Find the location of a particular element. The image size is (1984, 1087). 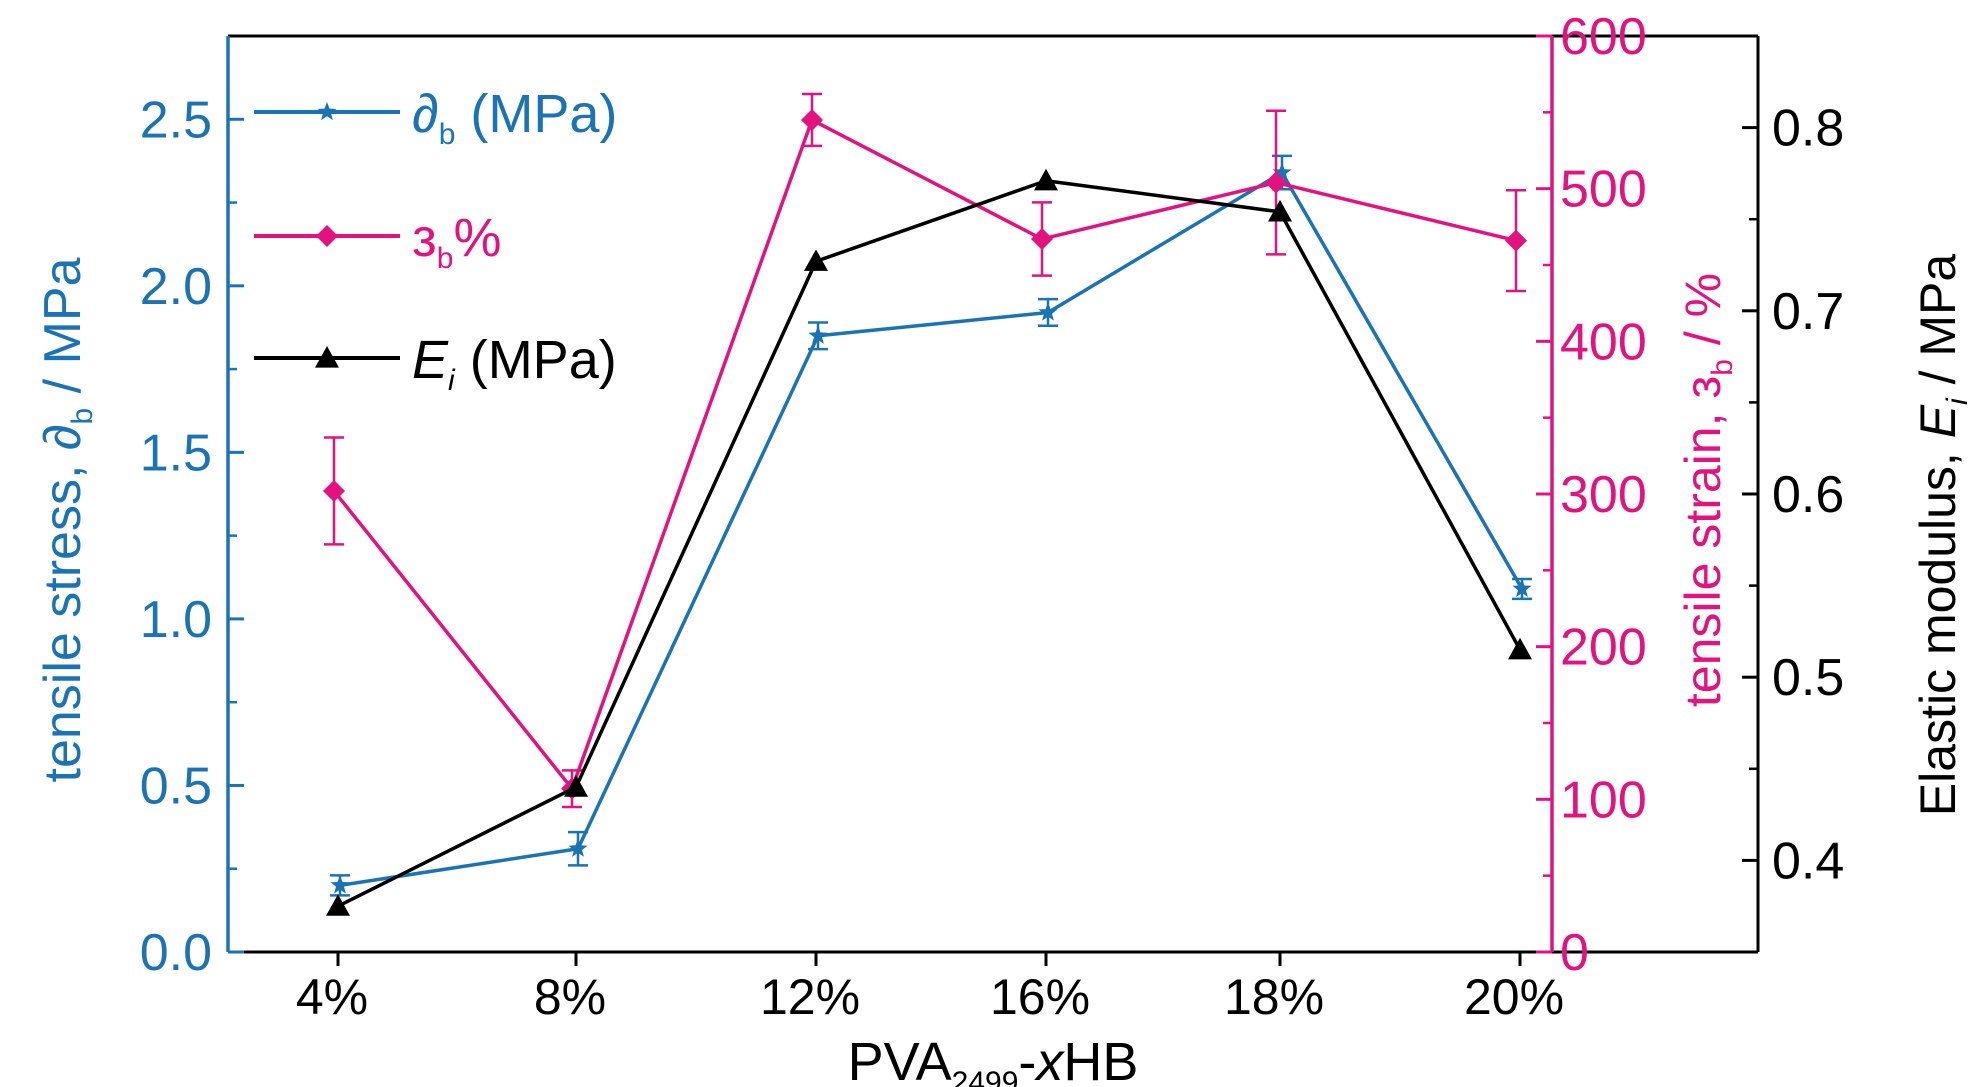

x-tick-label-2: 8% is located at coordinates (570, 997).